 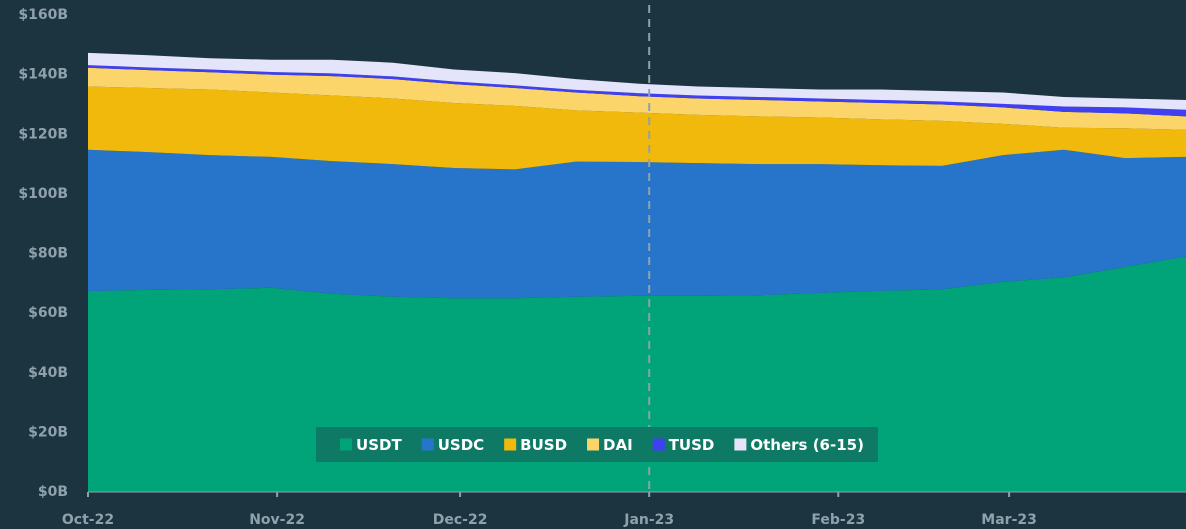 What do you see at coordinates (88, 520) in the screenshot?
I see `x-tick-label: Oct-22` at bounding box center [88, 520].